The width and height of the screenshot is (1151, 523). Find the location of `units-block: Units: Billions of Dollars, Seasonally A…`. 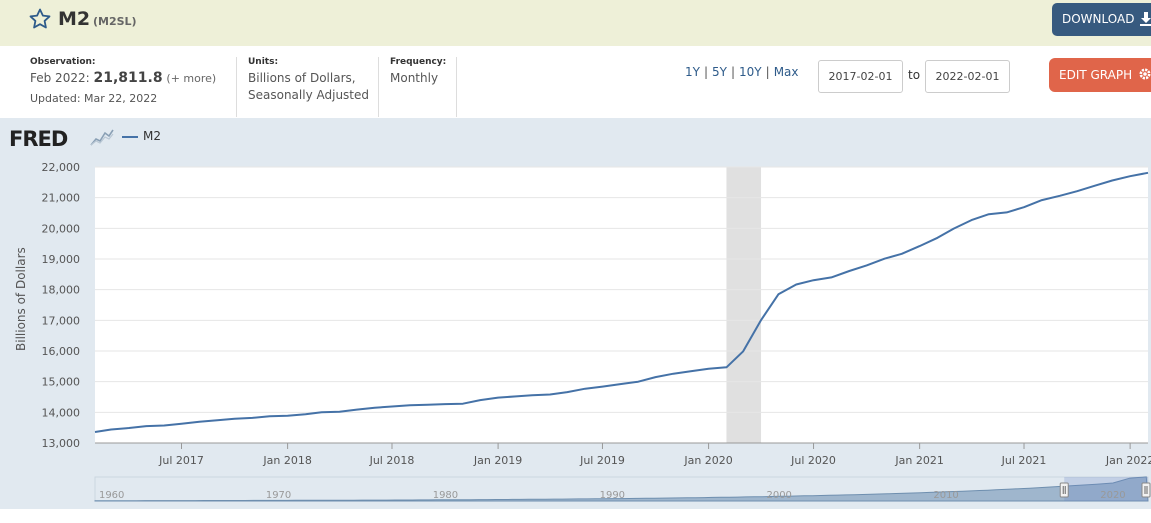

units-block: Units: Billions of Dollars, Seasonally A… is located at coordinates (308, 87).